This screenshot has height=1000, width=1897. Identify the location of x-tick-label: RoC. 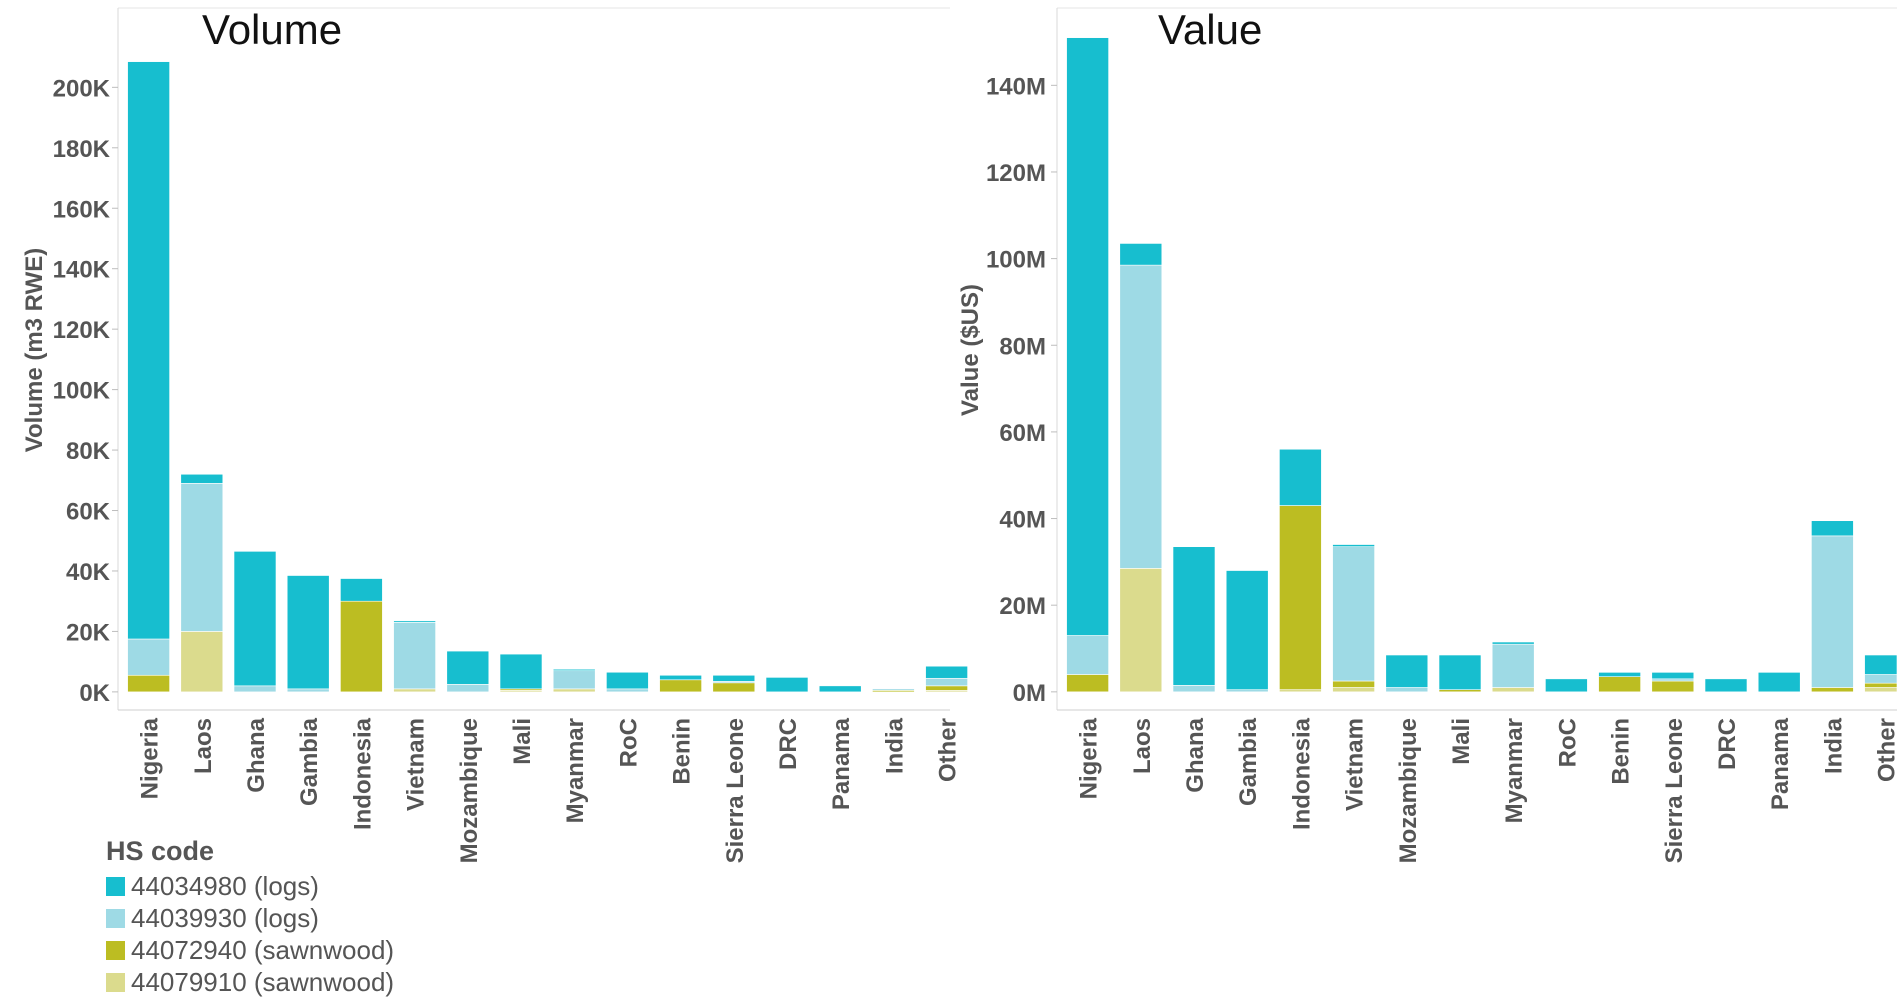
(628, 742).